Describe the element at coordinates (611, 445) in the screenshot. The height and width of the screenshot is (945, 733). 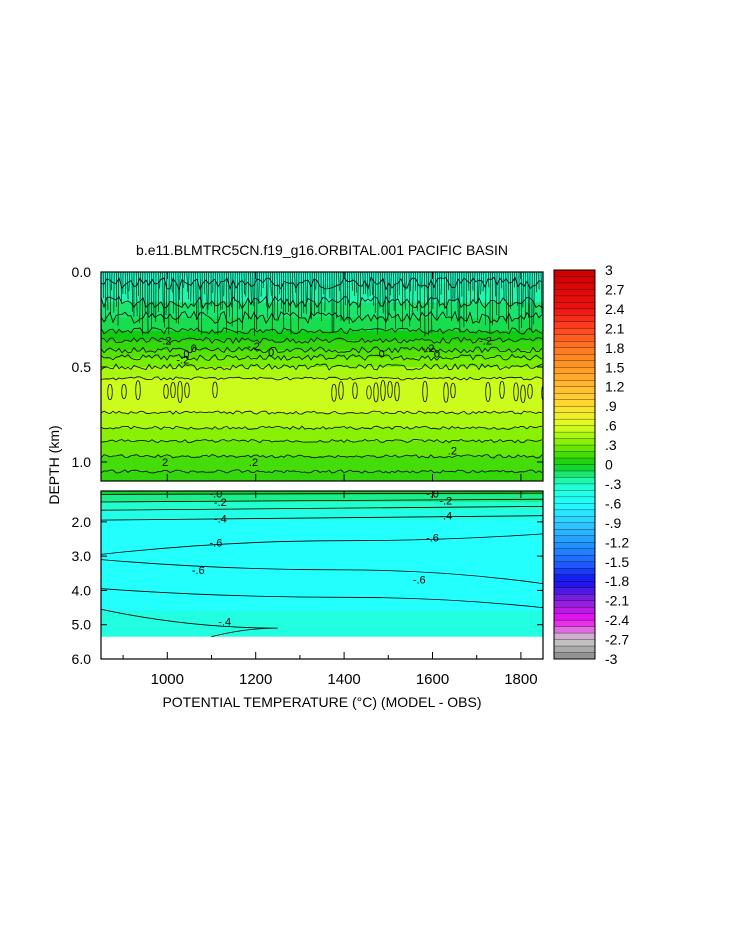
I see `colorbar-label: .3` at that location.